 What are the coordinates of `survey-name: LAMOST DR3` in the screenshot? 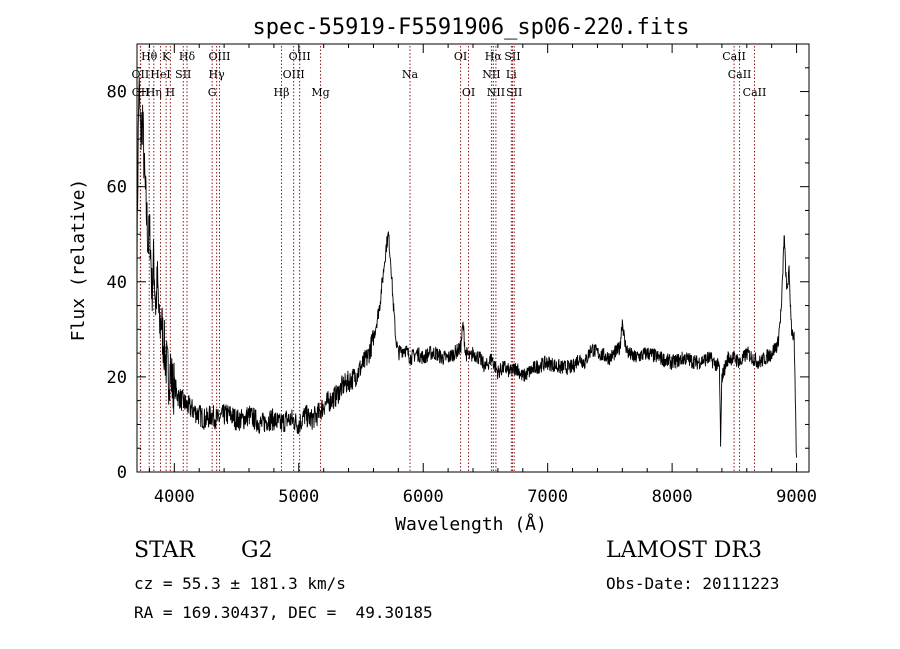 It's located at (684, 550).